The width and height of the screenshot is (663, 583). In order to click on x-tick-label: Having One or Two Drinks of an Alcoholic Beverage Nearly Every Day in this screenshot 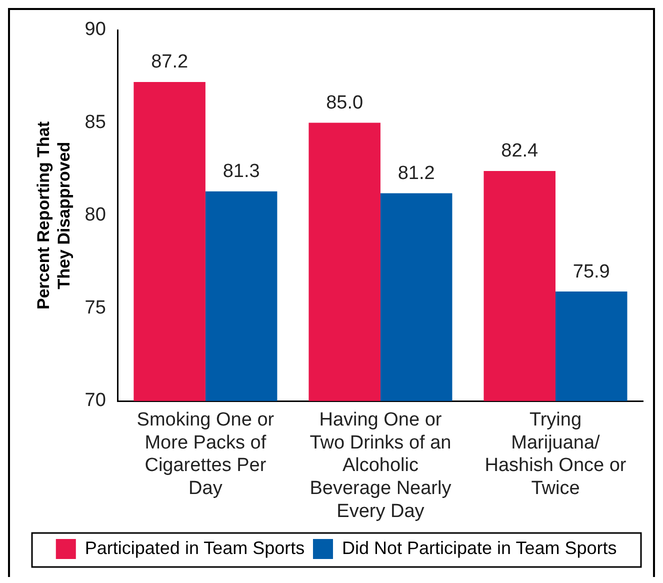, I will do `click(381, 466)`.